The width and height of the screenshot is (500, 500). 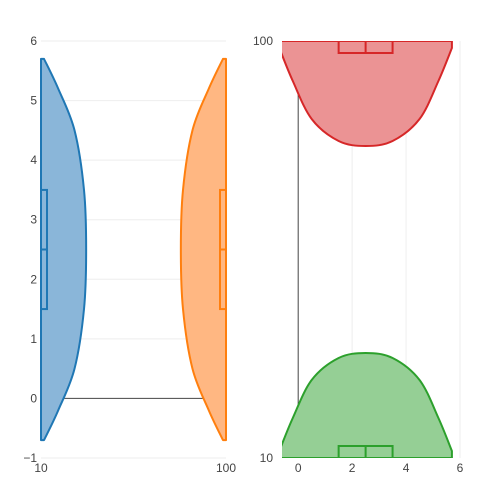 What do you see at coordinates (226, 468) in the screenshot?
I see `x-tick-label: 100` at bounding box center [226, 468].